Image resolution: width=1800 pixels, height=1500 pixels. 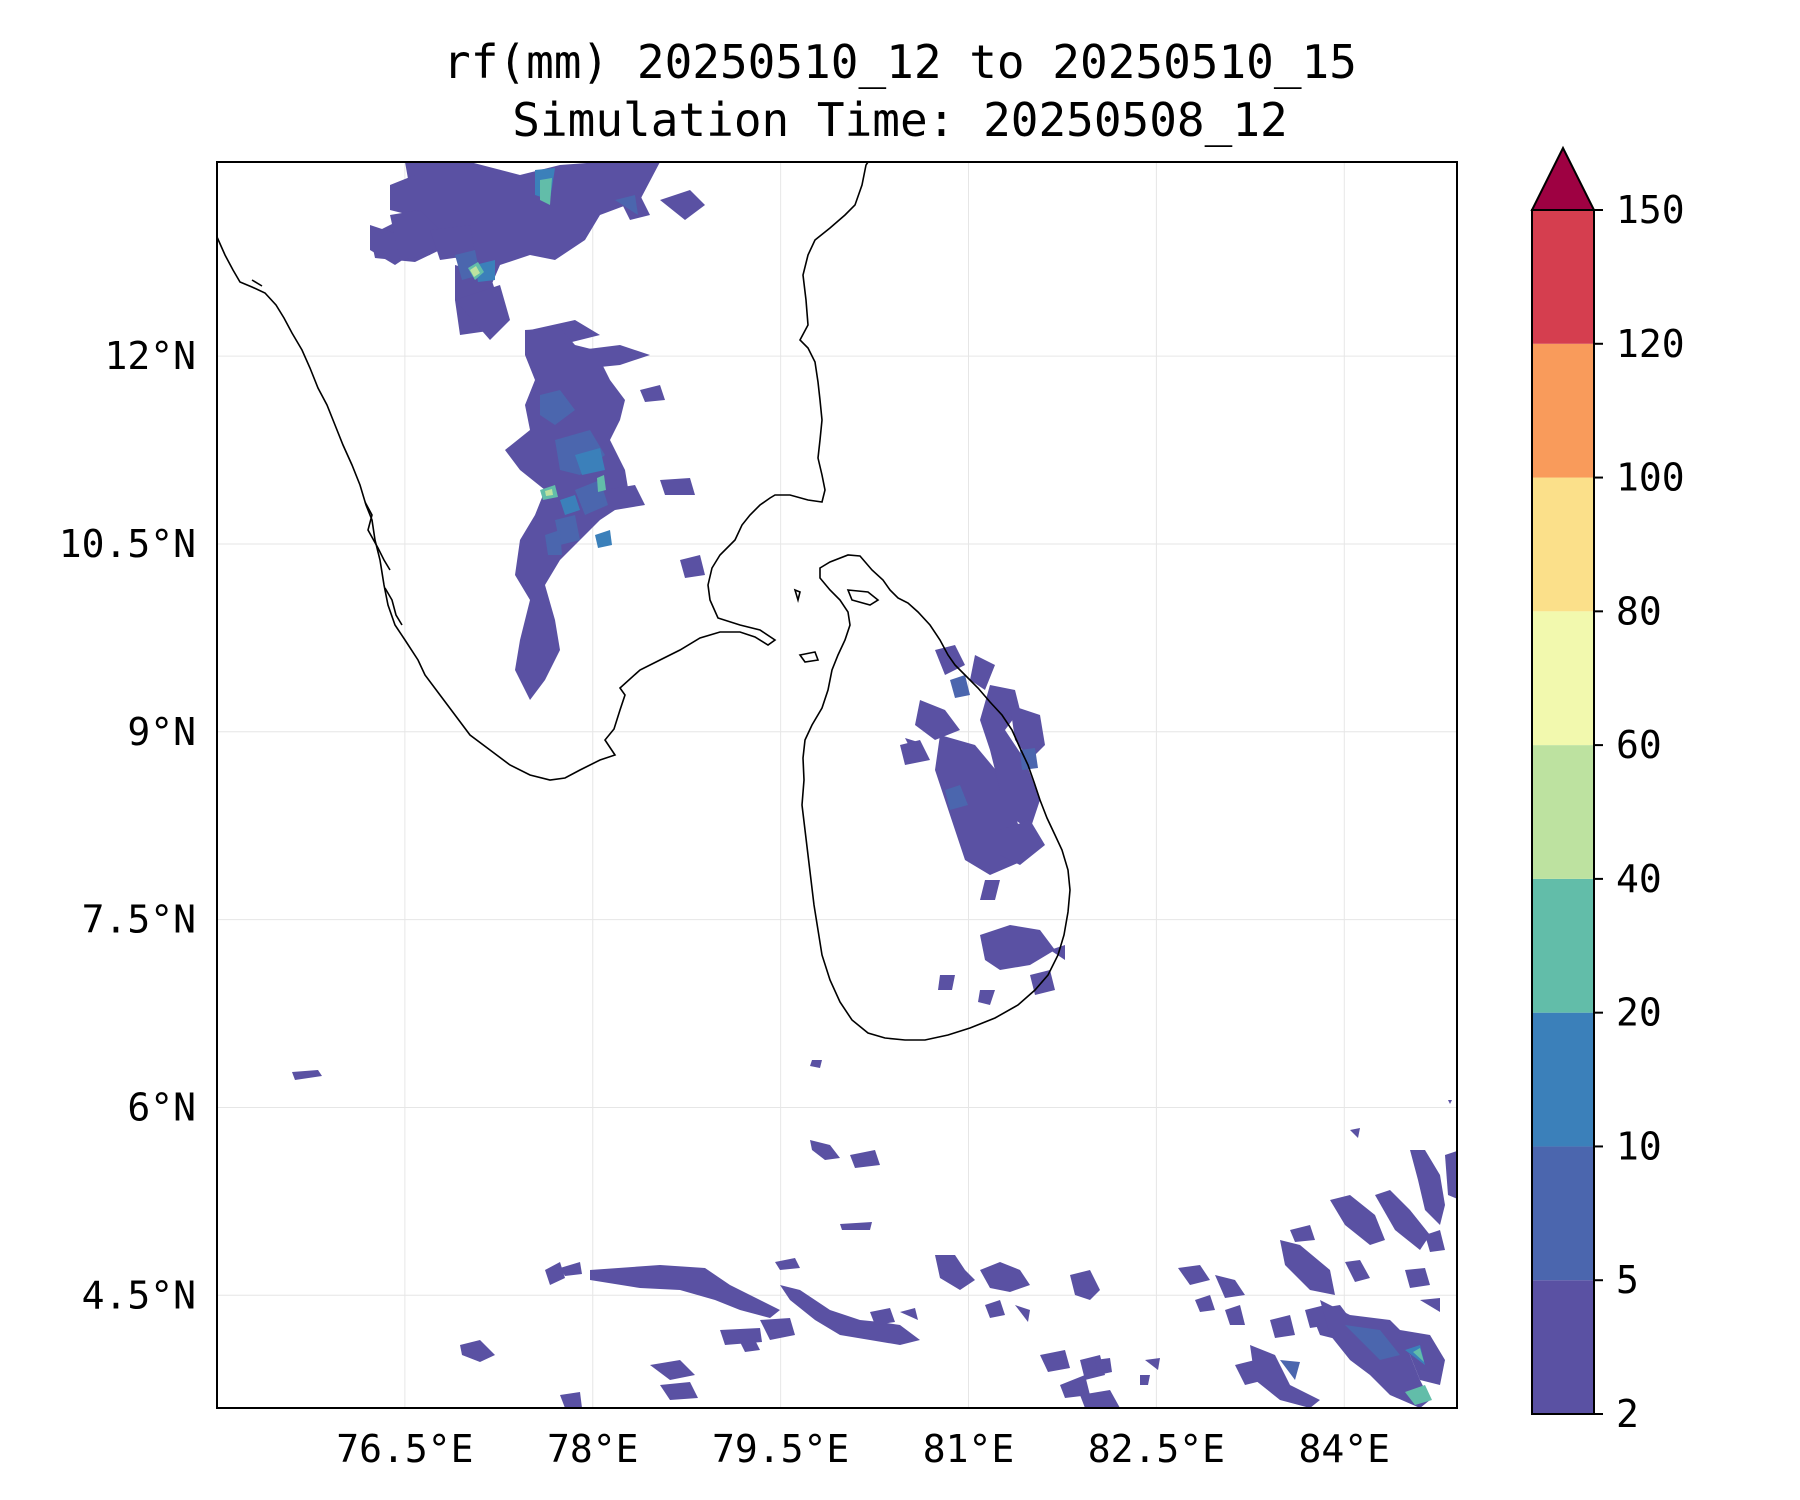 I want to click on colorbar: 2 5 10 20 40 60 80 100 120 150, so click(x=1607, y=790).